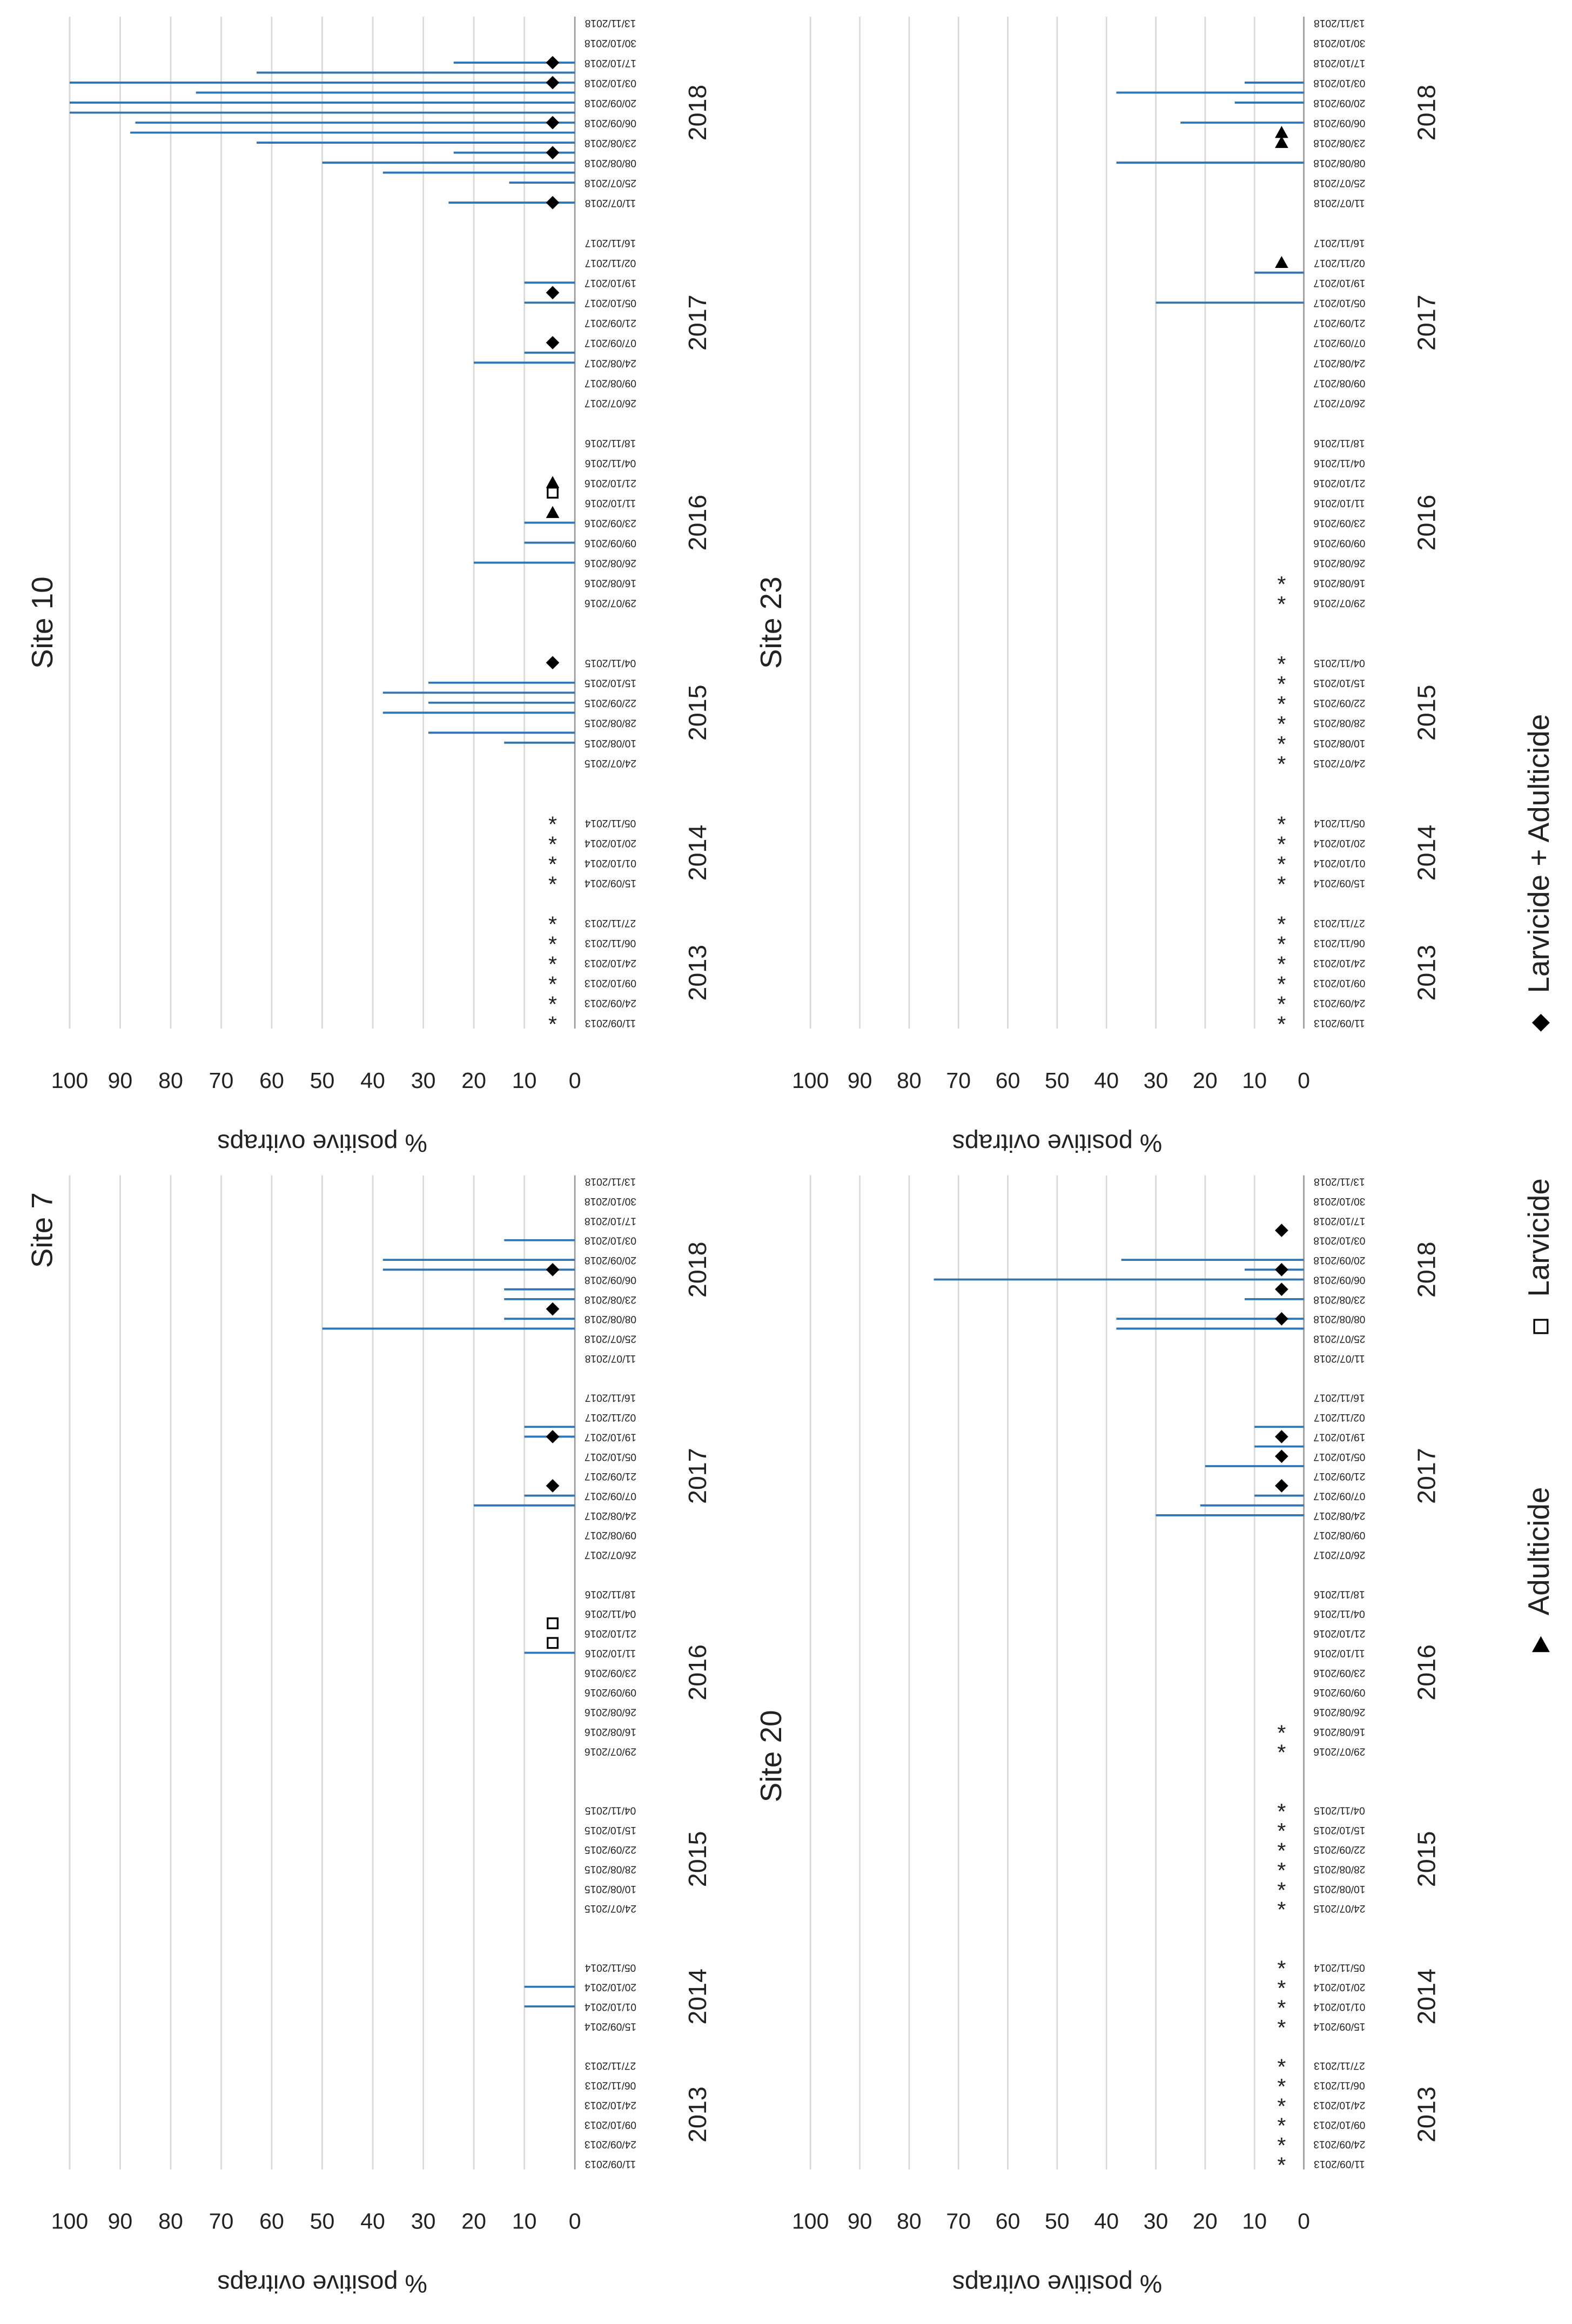 This screenshot has width=1572, height=2324. Describe the element at coordinates (909, 1081) in the screenshot. I see `y-tick-label: 80` at that location.